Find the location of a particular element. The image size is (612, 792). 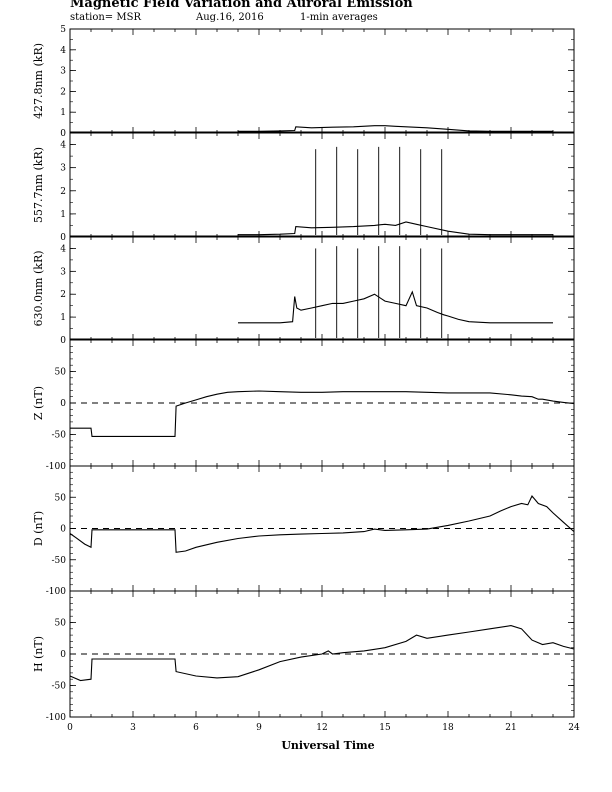

x-tick-label: 9 is located at coordinates (259, 728).